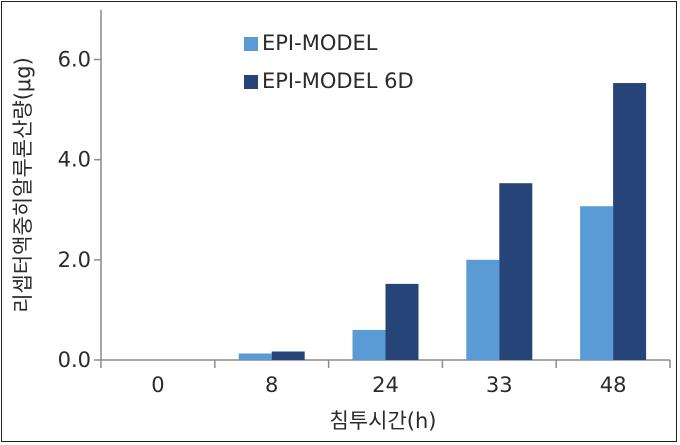 The width and height of the screenshot is (680, 445). What do you see at coordinates (74, 160) in the screenshot?
I see `y-tick-label: 4.0` at bounding box center [74, 160].